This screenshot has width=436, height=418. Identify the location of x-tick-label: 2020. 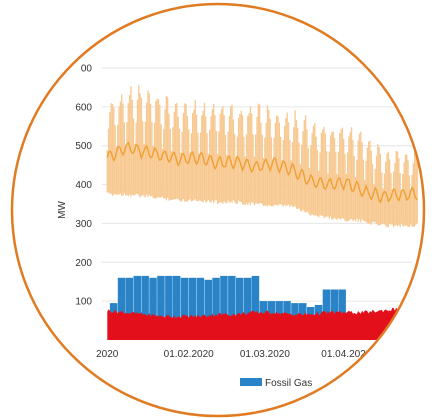
(107, 354).